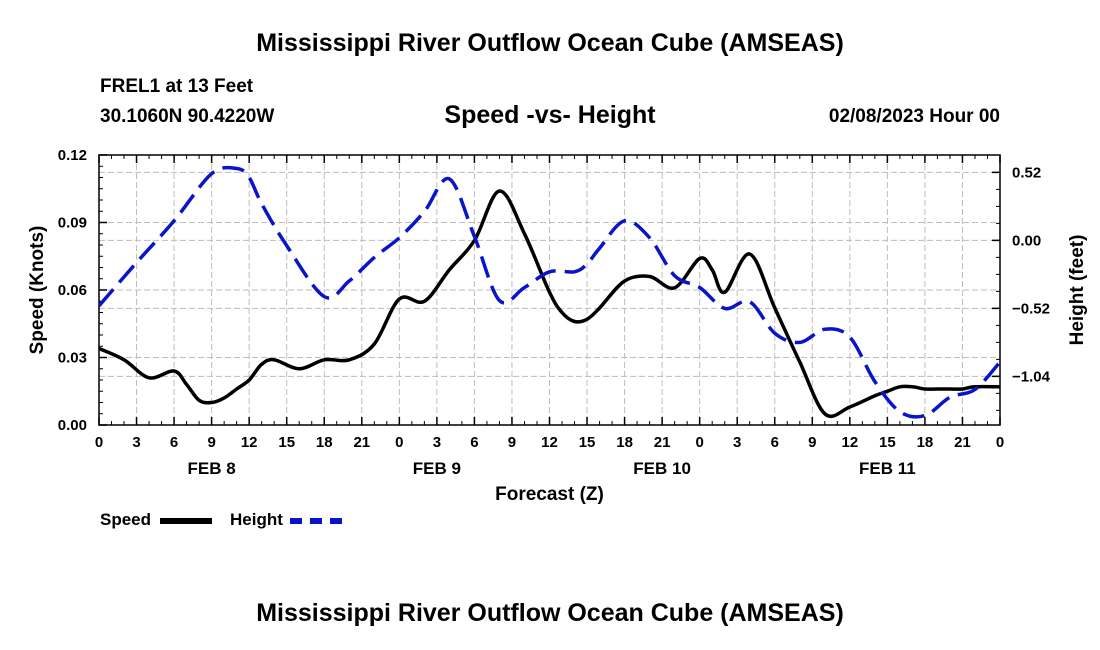 The image size is (1100, 650). Describe the element at coordinates (186, 521) in the screenshot. I see `legend-speed-swatch` at that location.